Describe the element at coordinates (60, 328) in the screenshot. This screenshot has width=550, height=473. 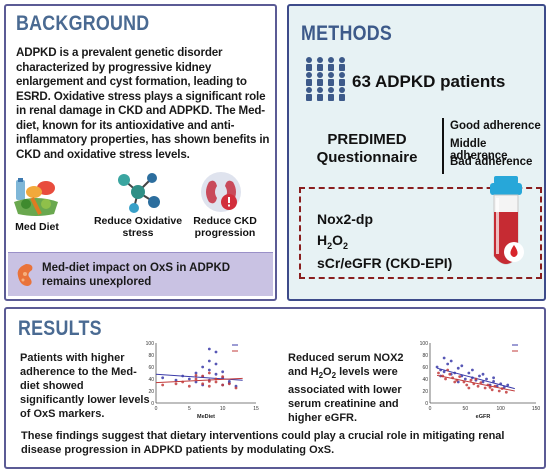
I see `results-title: RESULTS` at that location.